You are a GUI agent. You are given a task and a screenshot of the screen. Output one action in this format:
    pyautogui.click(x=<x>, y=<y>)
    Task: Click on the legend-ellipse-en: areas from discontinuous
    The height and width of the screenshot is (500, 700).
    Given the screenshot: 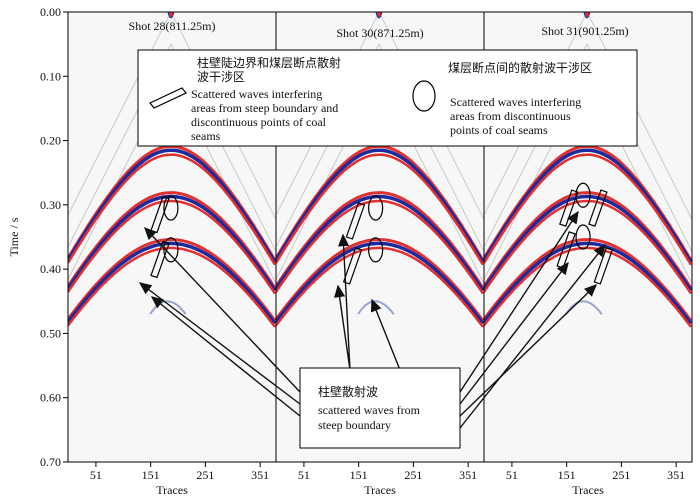 What is the action you would take?
    pyautogui.click(x=510, y=116)
    